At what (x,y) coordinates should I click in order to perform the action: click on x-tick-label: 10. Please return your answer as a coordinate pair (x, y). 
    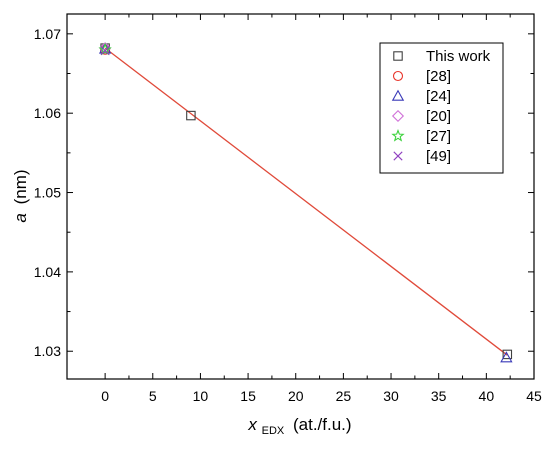
    Looking at the image, I should click on (201, 396).